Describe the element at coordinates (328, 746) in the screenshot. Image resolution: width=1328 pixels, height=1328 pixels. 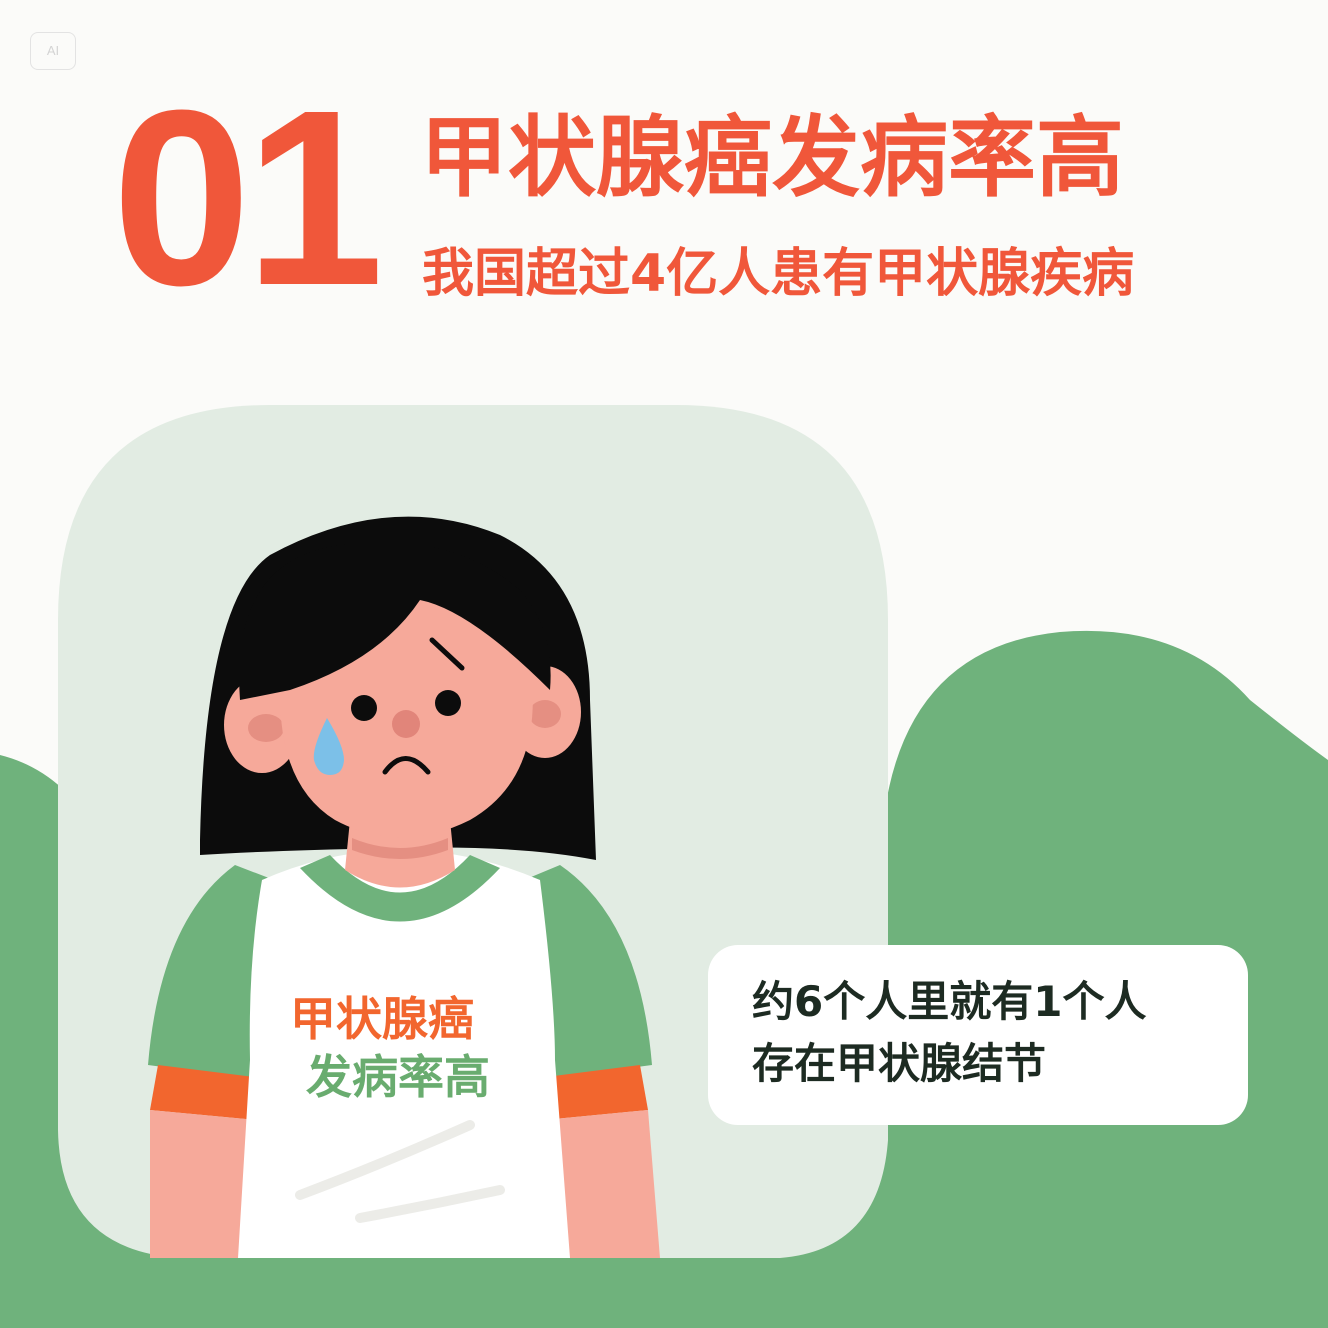
I see `tear-drop-icon` at that location.